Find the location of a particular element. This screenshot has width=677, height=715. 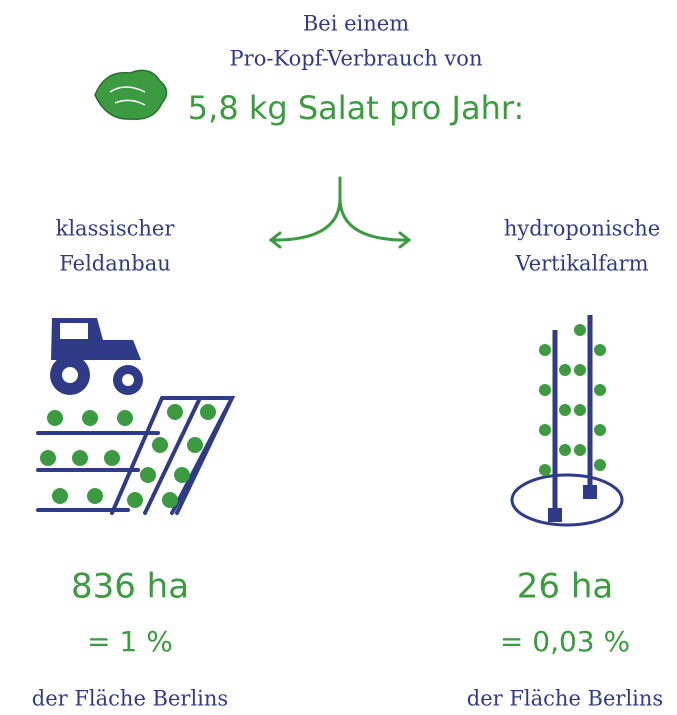

left-area: 836 ha is located at coordinates (130, 587).